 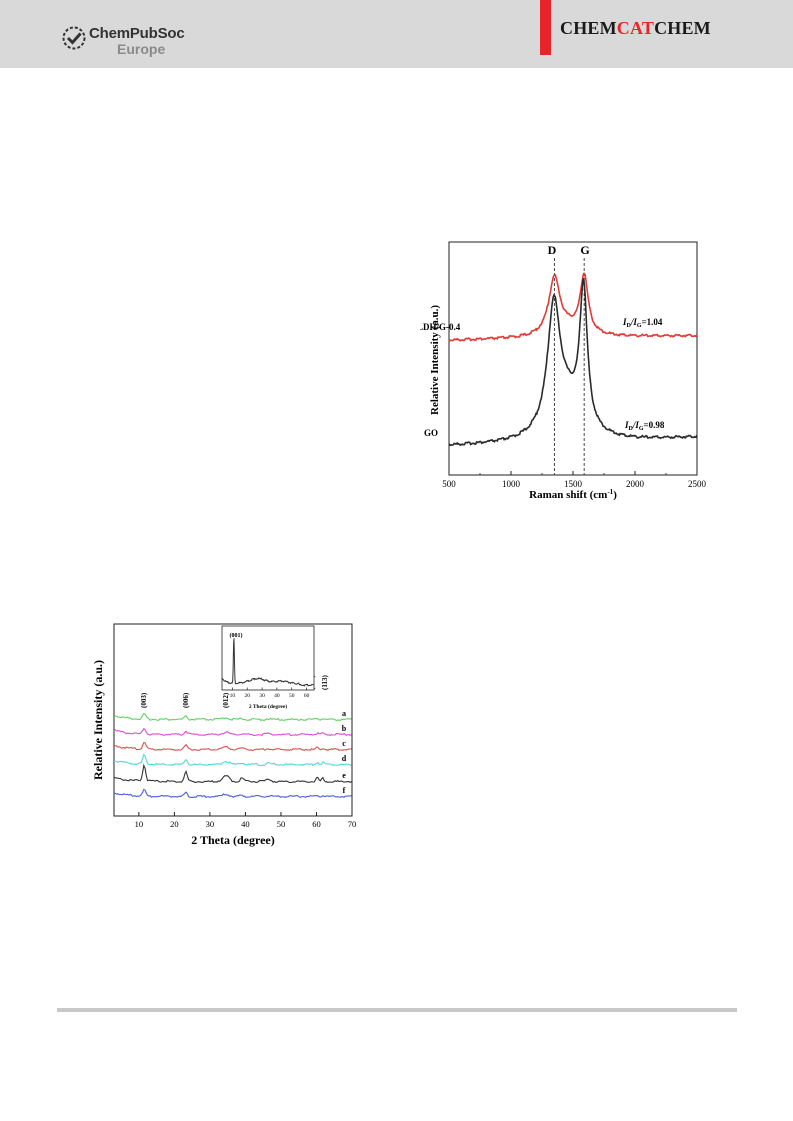 I want to click on xrd-series-label-f: f, so click(x=344, y=790).